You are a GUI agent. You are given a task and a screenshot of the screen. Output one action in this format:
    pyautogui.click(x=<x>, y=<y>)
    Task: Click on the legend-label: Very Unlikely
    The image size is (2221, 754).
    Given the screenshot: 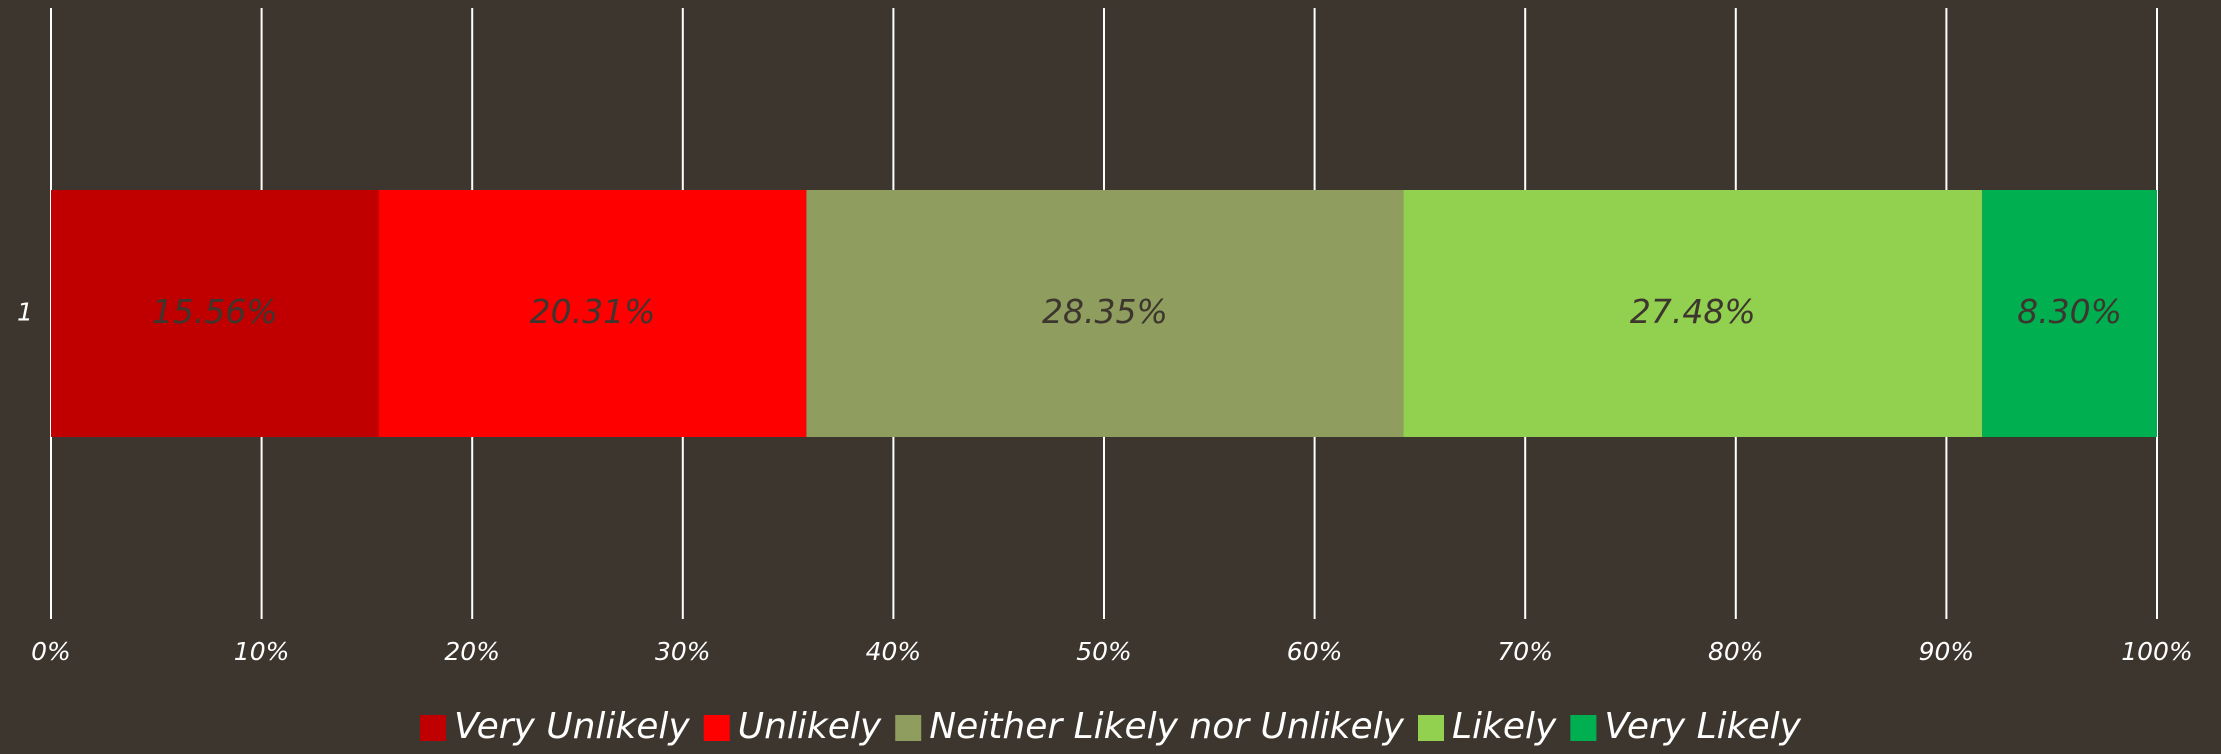 What is the action you would take?
    pyautogui.click(x=572, y=726)
    